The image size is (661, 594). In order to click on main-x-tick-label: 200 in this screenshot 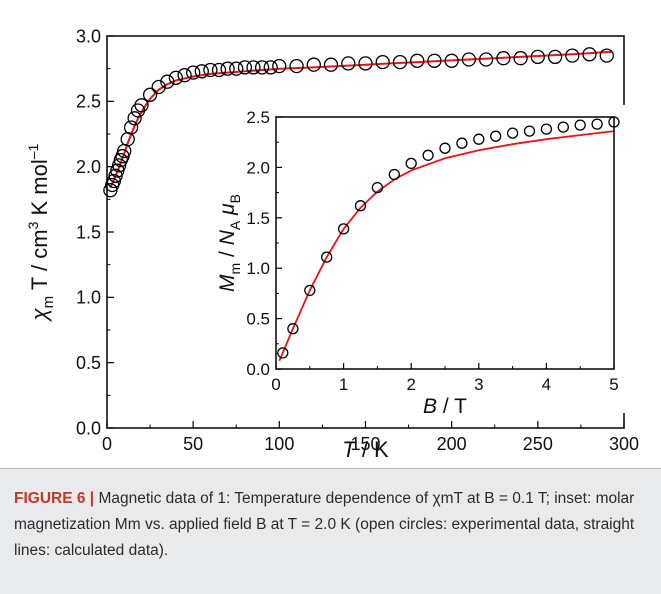, I will do `click(452, 444)`.